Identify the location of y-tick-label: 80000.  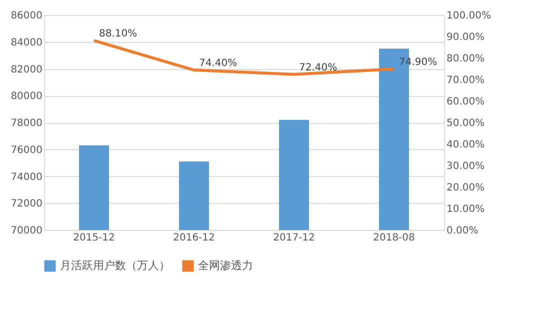
(26, 96).